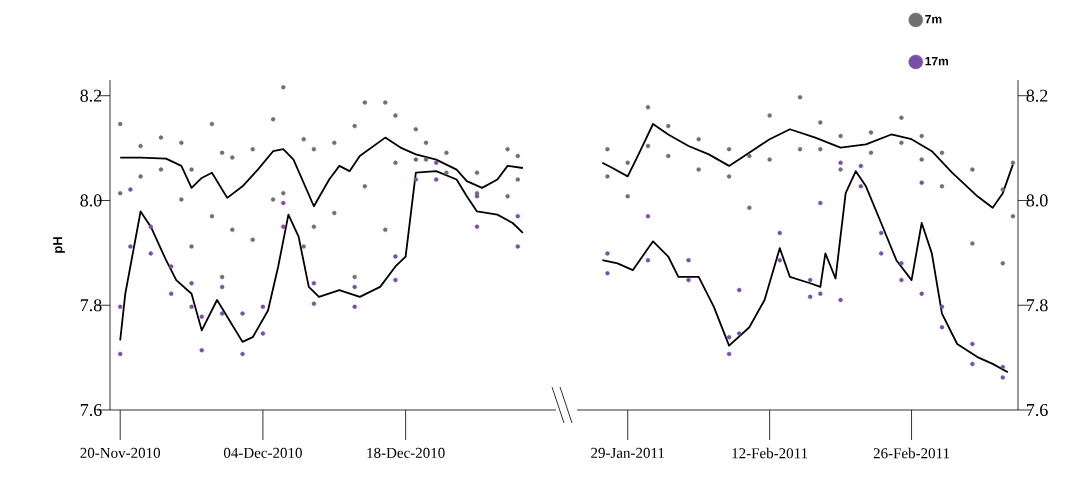 The height and width of the screenshot is (493, 1089). What do you see at coordinates (262, 452) in the screenshot?
I see `x-tick-label: 04-Dec-2010` at bounding box center [262, 452].